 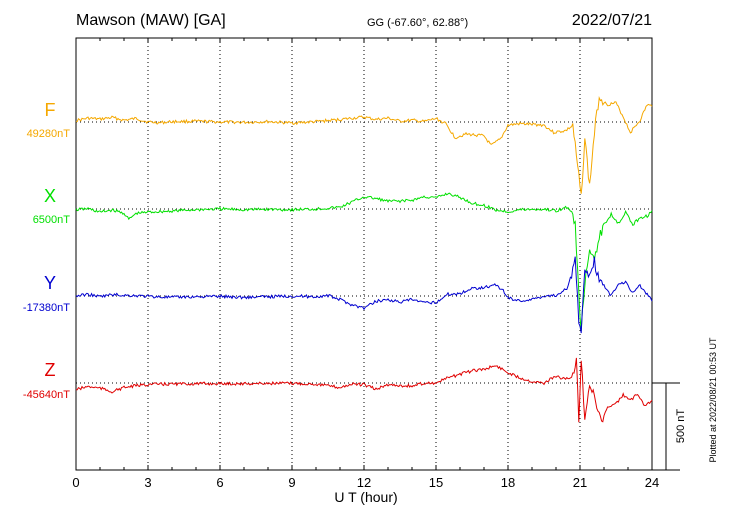 What do you see at coordinates (147, 482) in the screenshot?
I see `x-tick-label: 3` at bounding box center [147, 482].